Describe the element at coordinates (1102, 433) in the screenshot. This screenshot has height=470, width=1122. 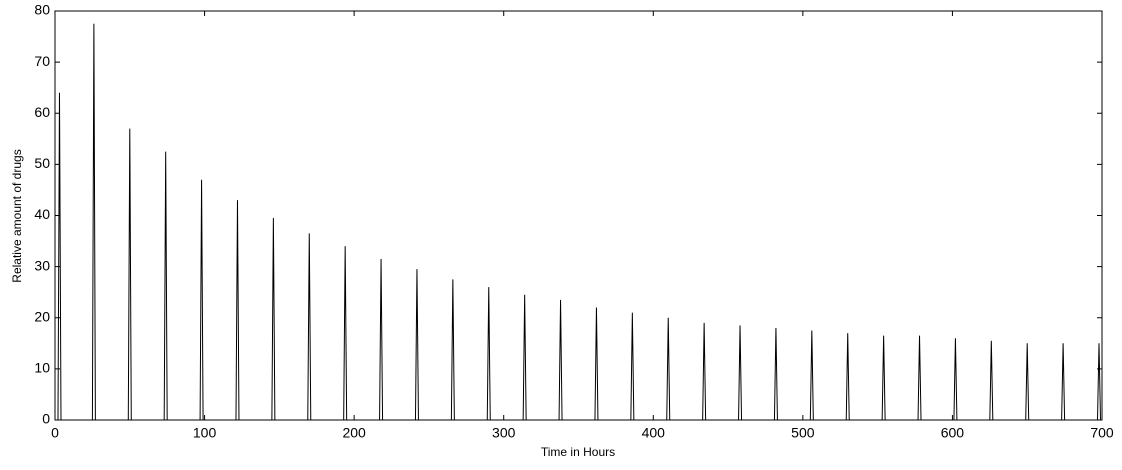
I see `x-tick-label: 700` at that location.